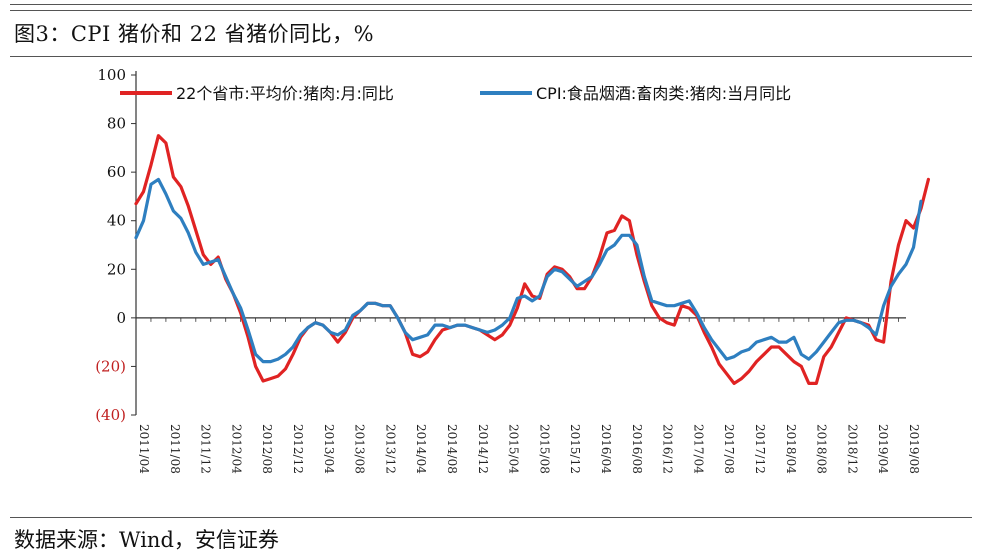 The height and width of the screenshot is (556, 982). I want to click on source-note: 数据来源：Wind，安信证券, so click(146, 540).